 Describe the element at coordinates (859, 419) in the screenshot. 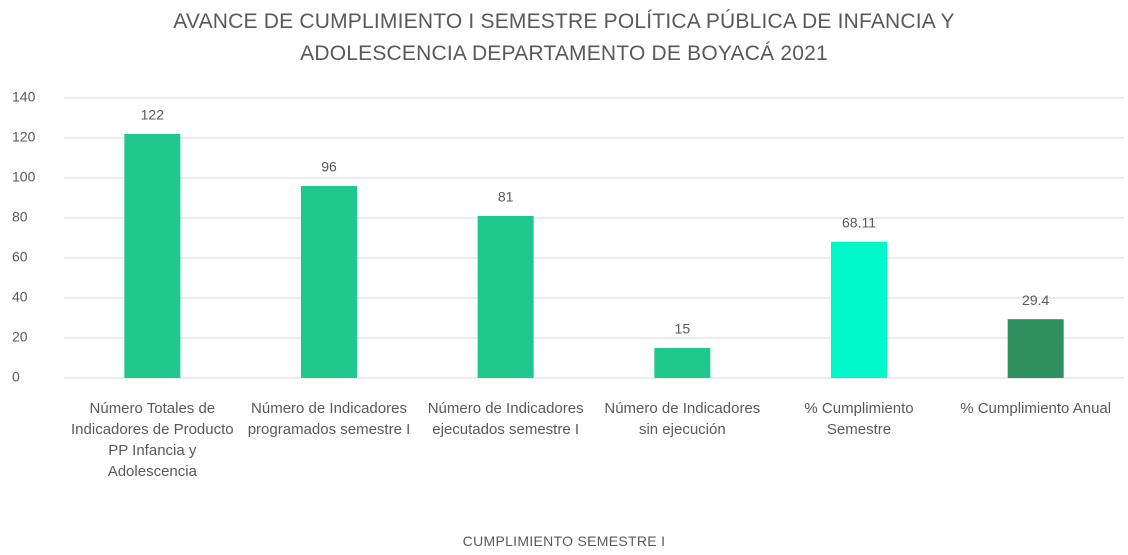

I see `x-tick-label: % Cumplimiento Semestre` at that location.